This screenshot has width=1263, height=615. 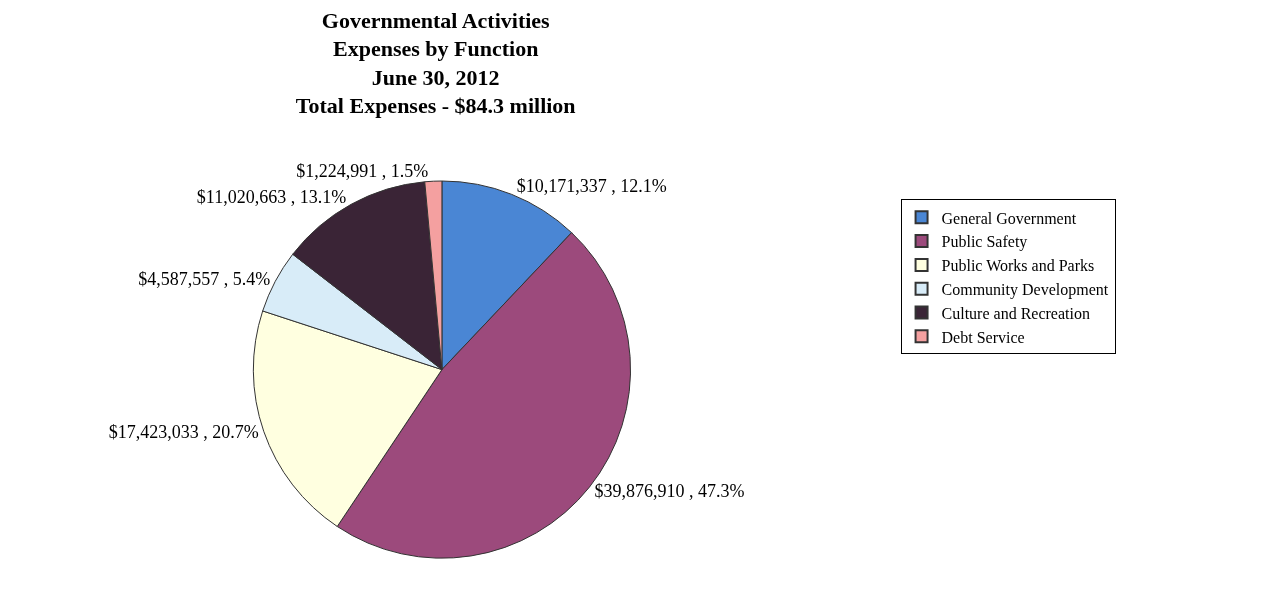 I want to click on data-label: $1,224,991 , 1.5%, so click(x=362, y=171).